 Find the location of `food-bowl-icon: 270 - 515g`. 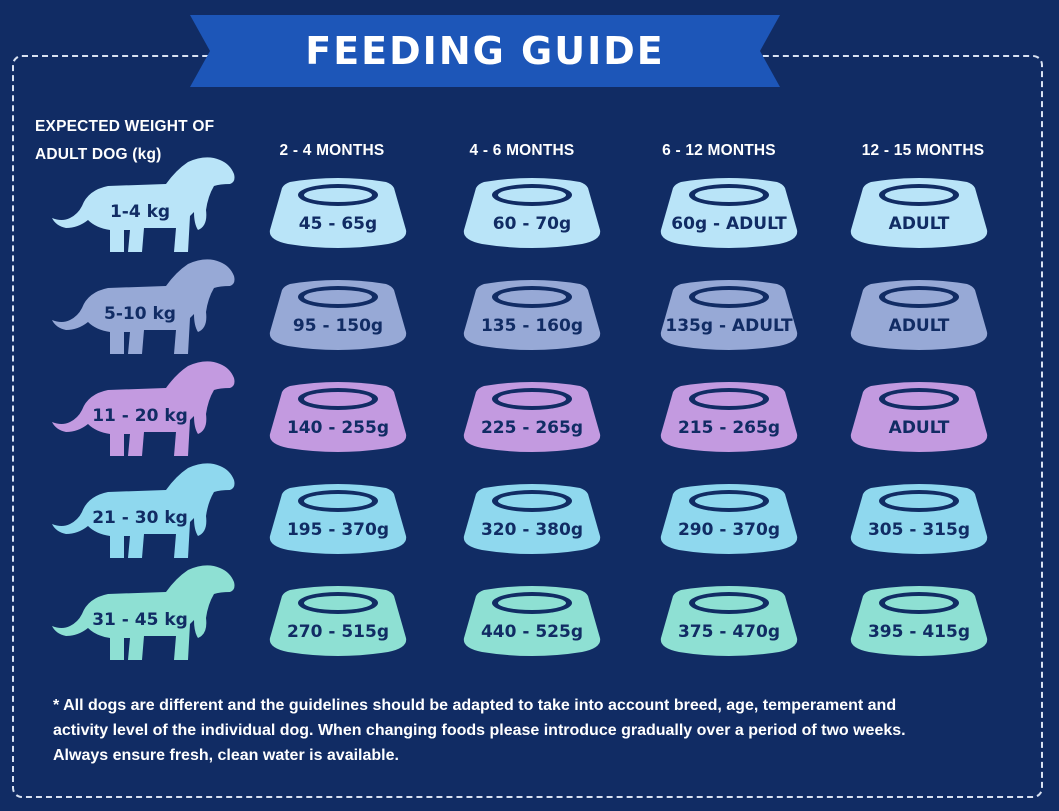

food-bowl-icon: 270 - 515g is located at coordinates (338, 622).